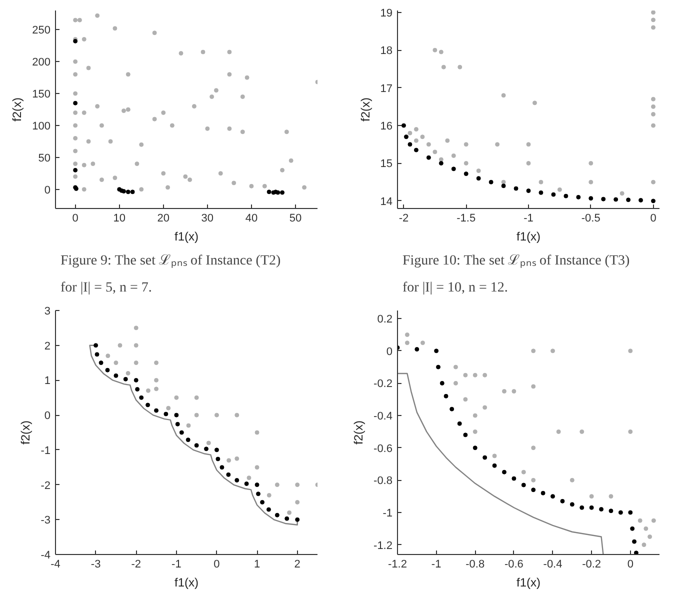 This screenshot has height=595, width=684. I want to click on x-tick-label: -0.6, so click(514, 564).